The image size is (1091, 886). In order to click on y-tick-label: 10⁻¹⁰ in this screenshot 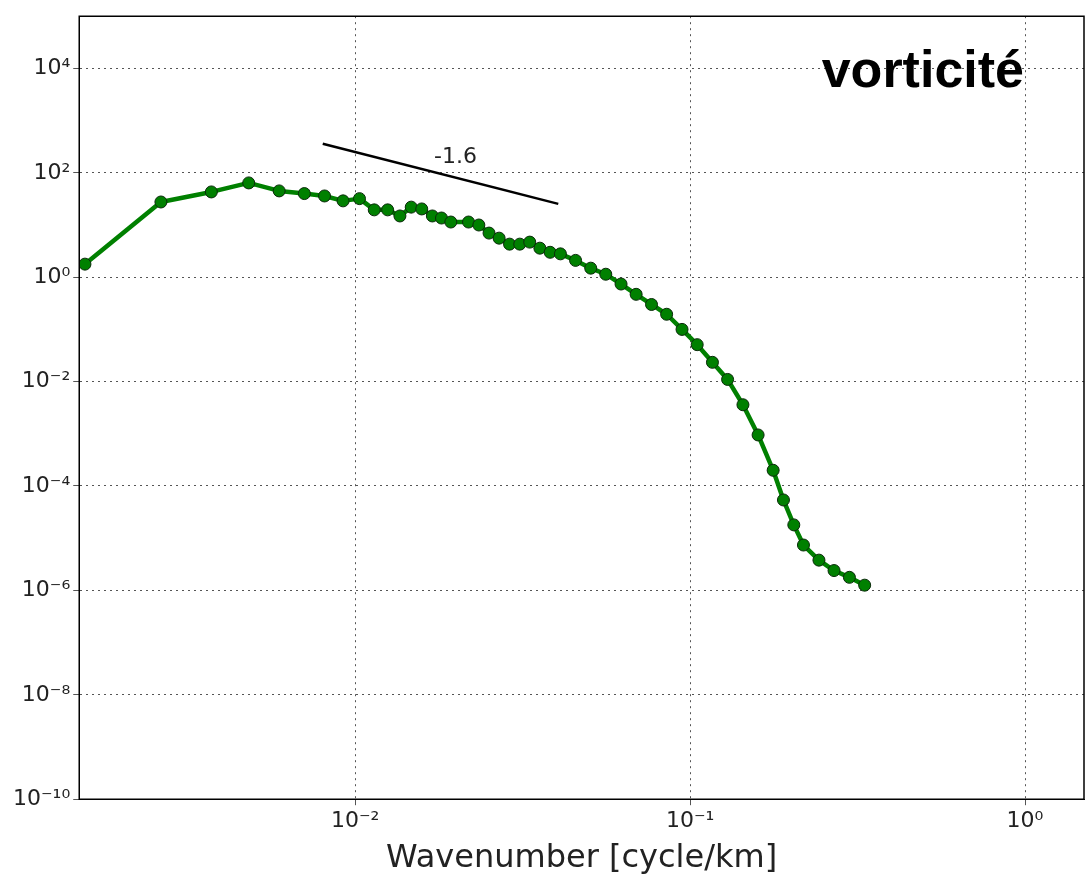, I will do `click(42, 797)`.